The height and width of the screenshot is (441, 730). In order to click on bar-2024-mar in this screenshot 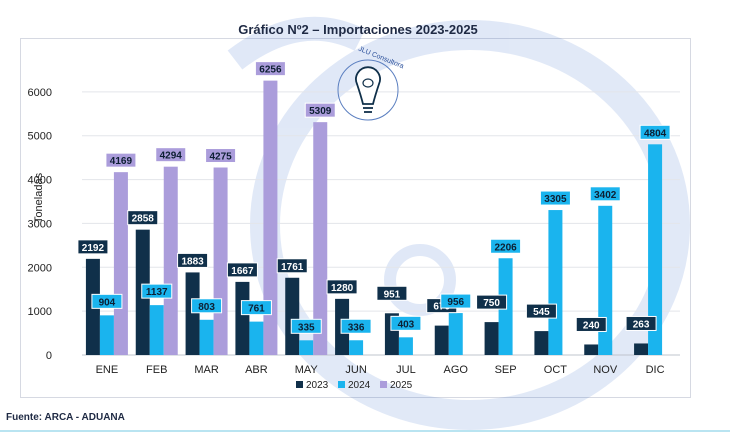, I will do `click(206, 337)`.